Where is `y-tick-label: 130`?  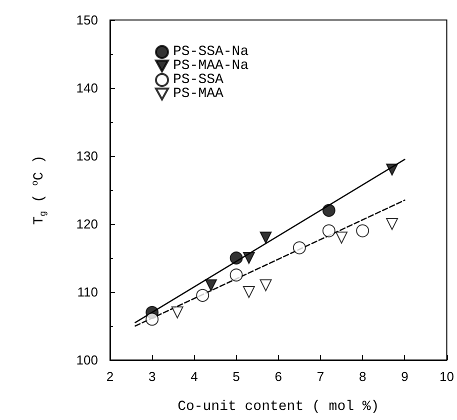
y-tick-label: 130 is located at coordinates (87, 156).